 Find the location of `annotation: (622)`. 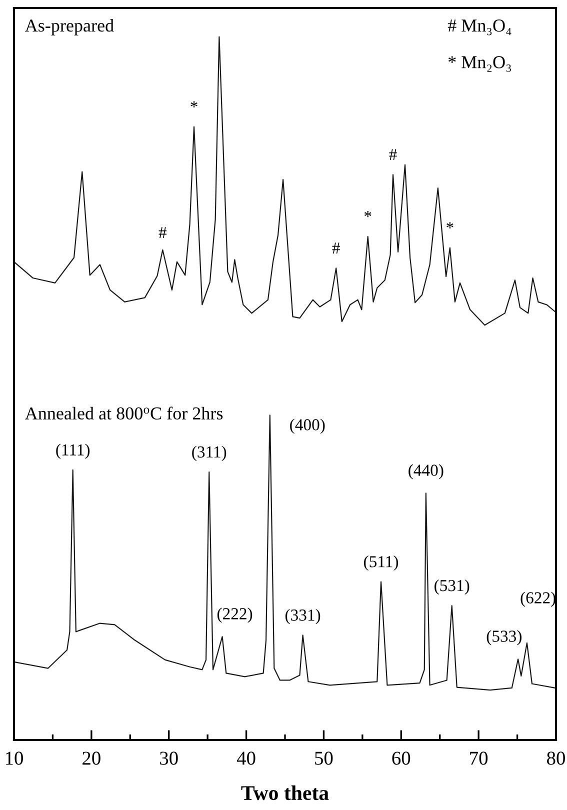

annotation: (622) is located at coordinates (538, 599).